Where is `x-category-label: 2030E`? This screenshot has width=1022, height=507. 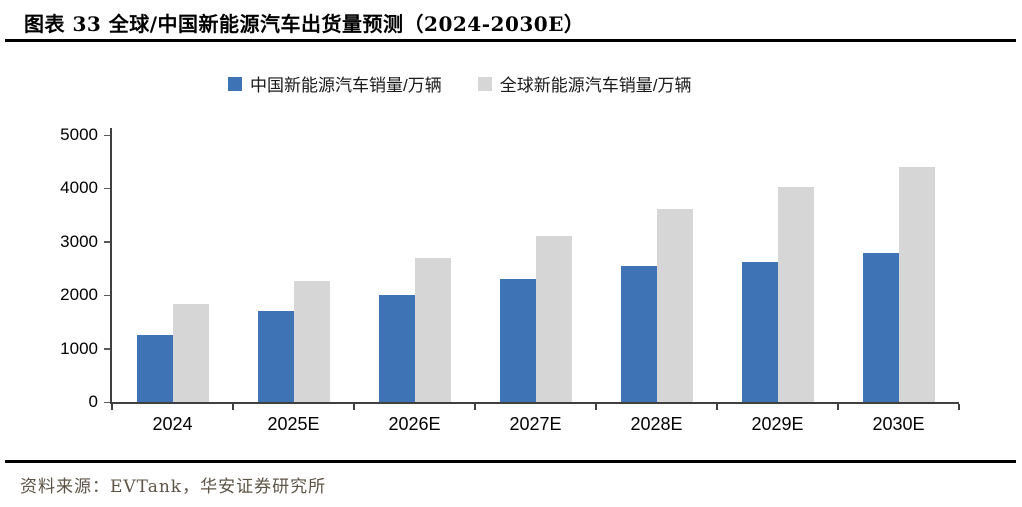 x-category-label: 2030E is located at coordinates (898, 424).